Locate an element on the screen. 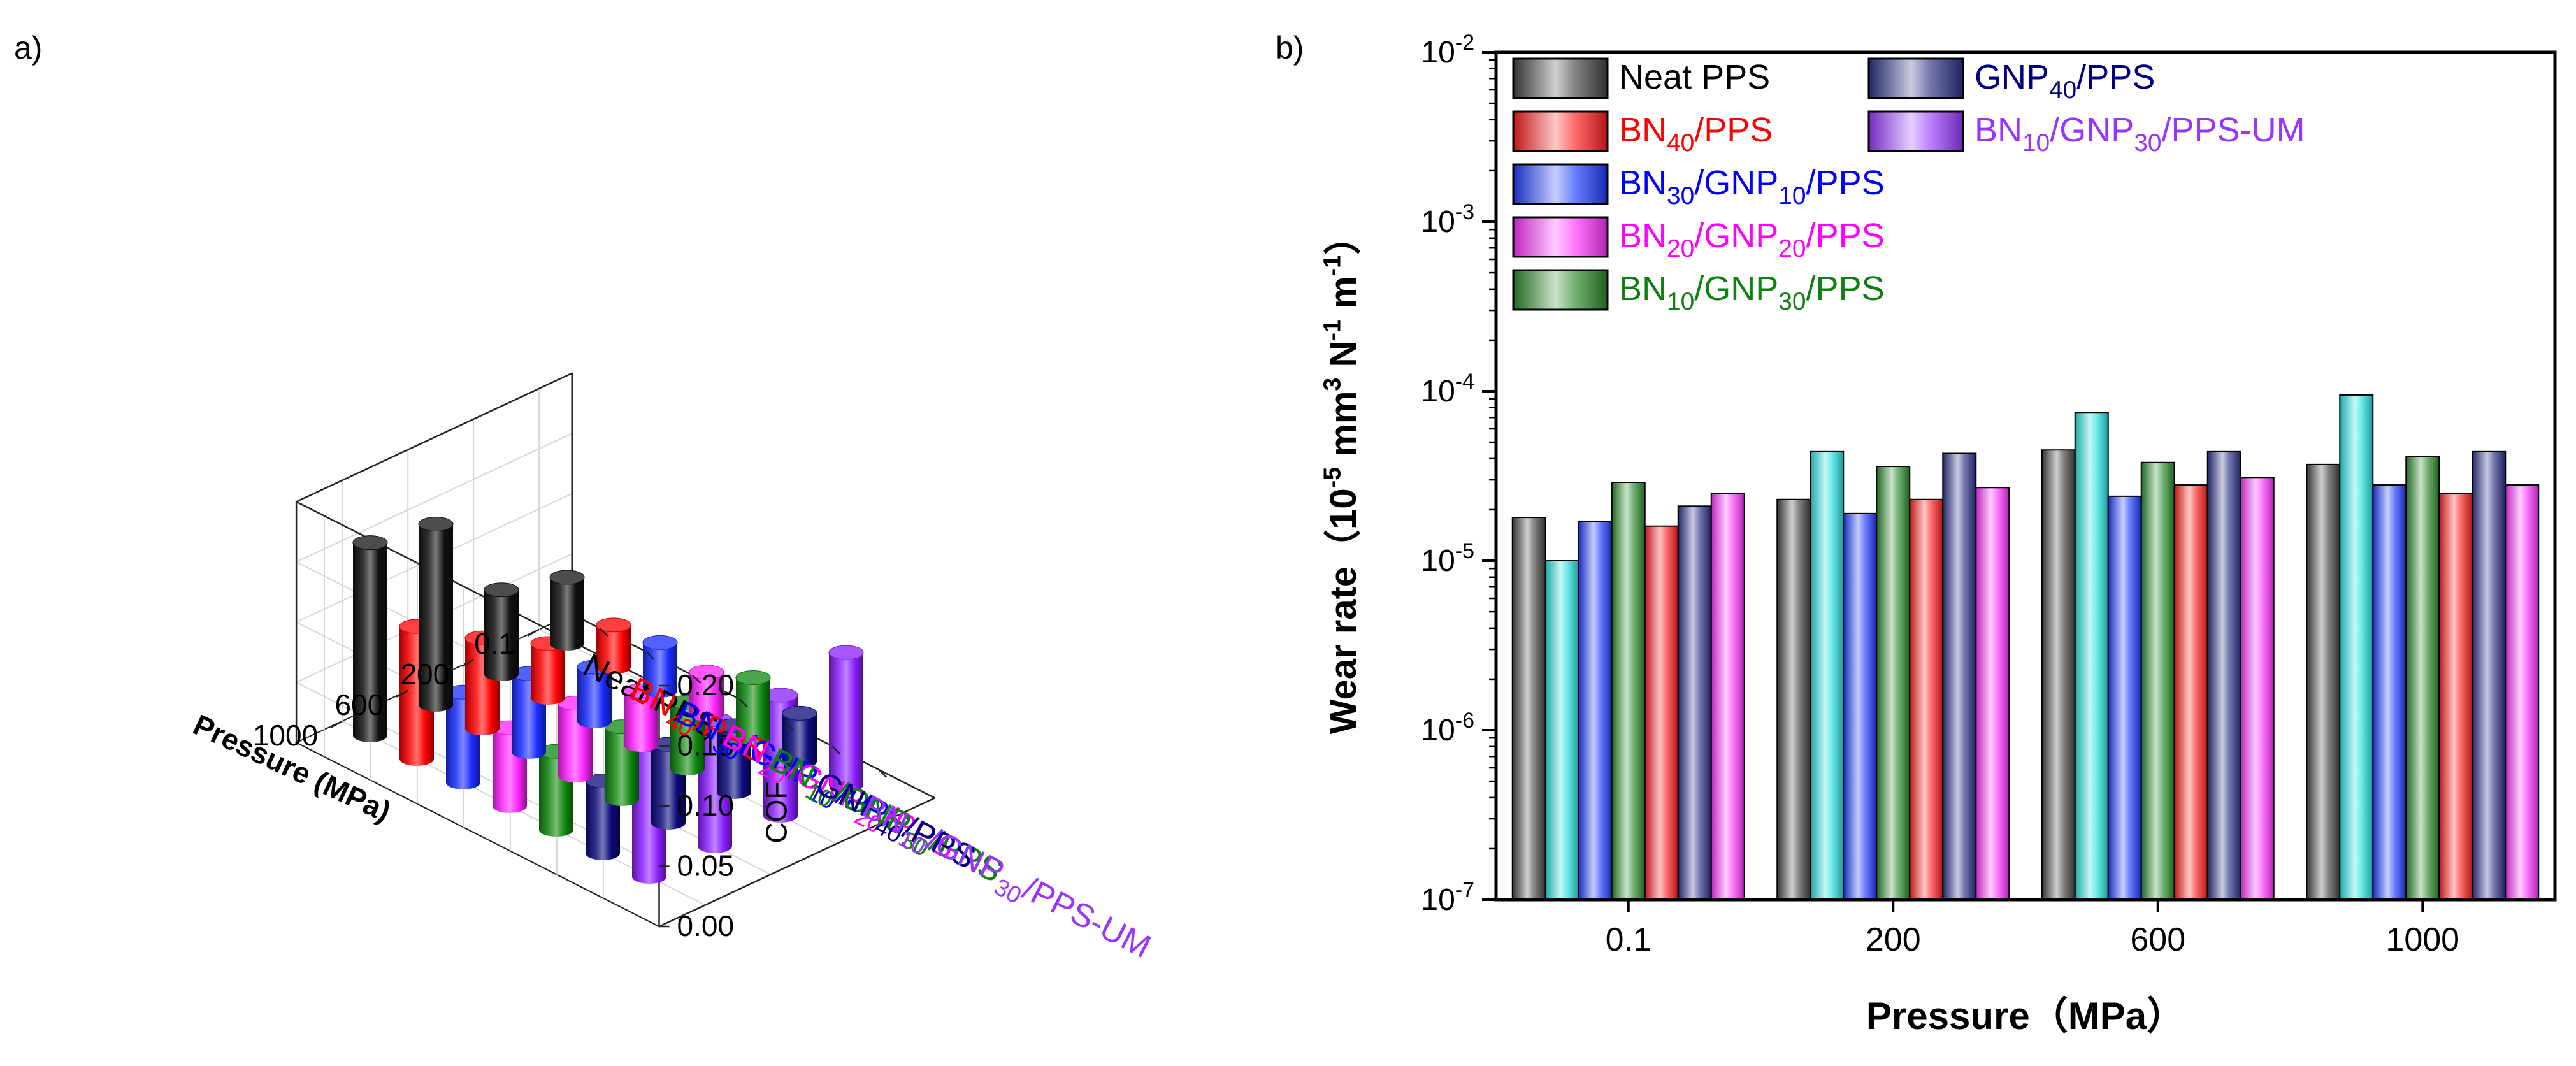  cylinder-neat-p0.1 is located at coordinates (567, 610).